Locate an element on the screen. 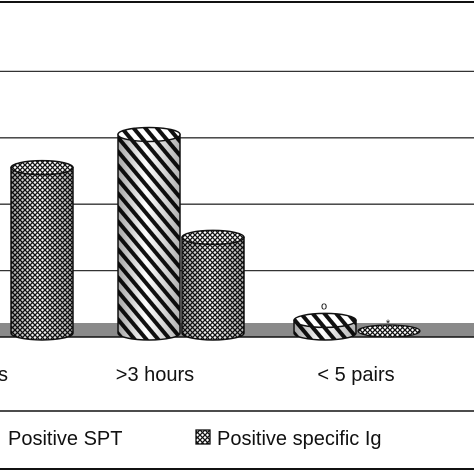 This screenshot has width=474, height=474. category-label: >3 hours is located at coordinates (155, 375).